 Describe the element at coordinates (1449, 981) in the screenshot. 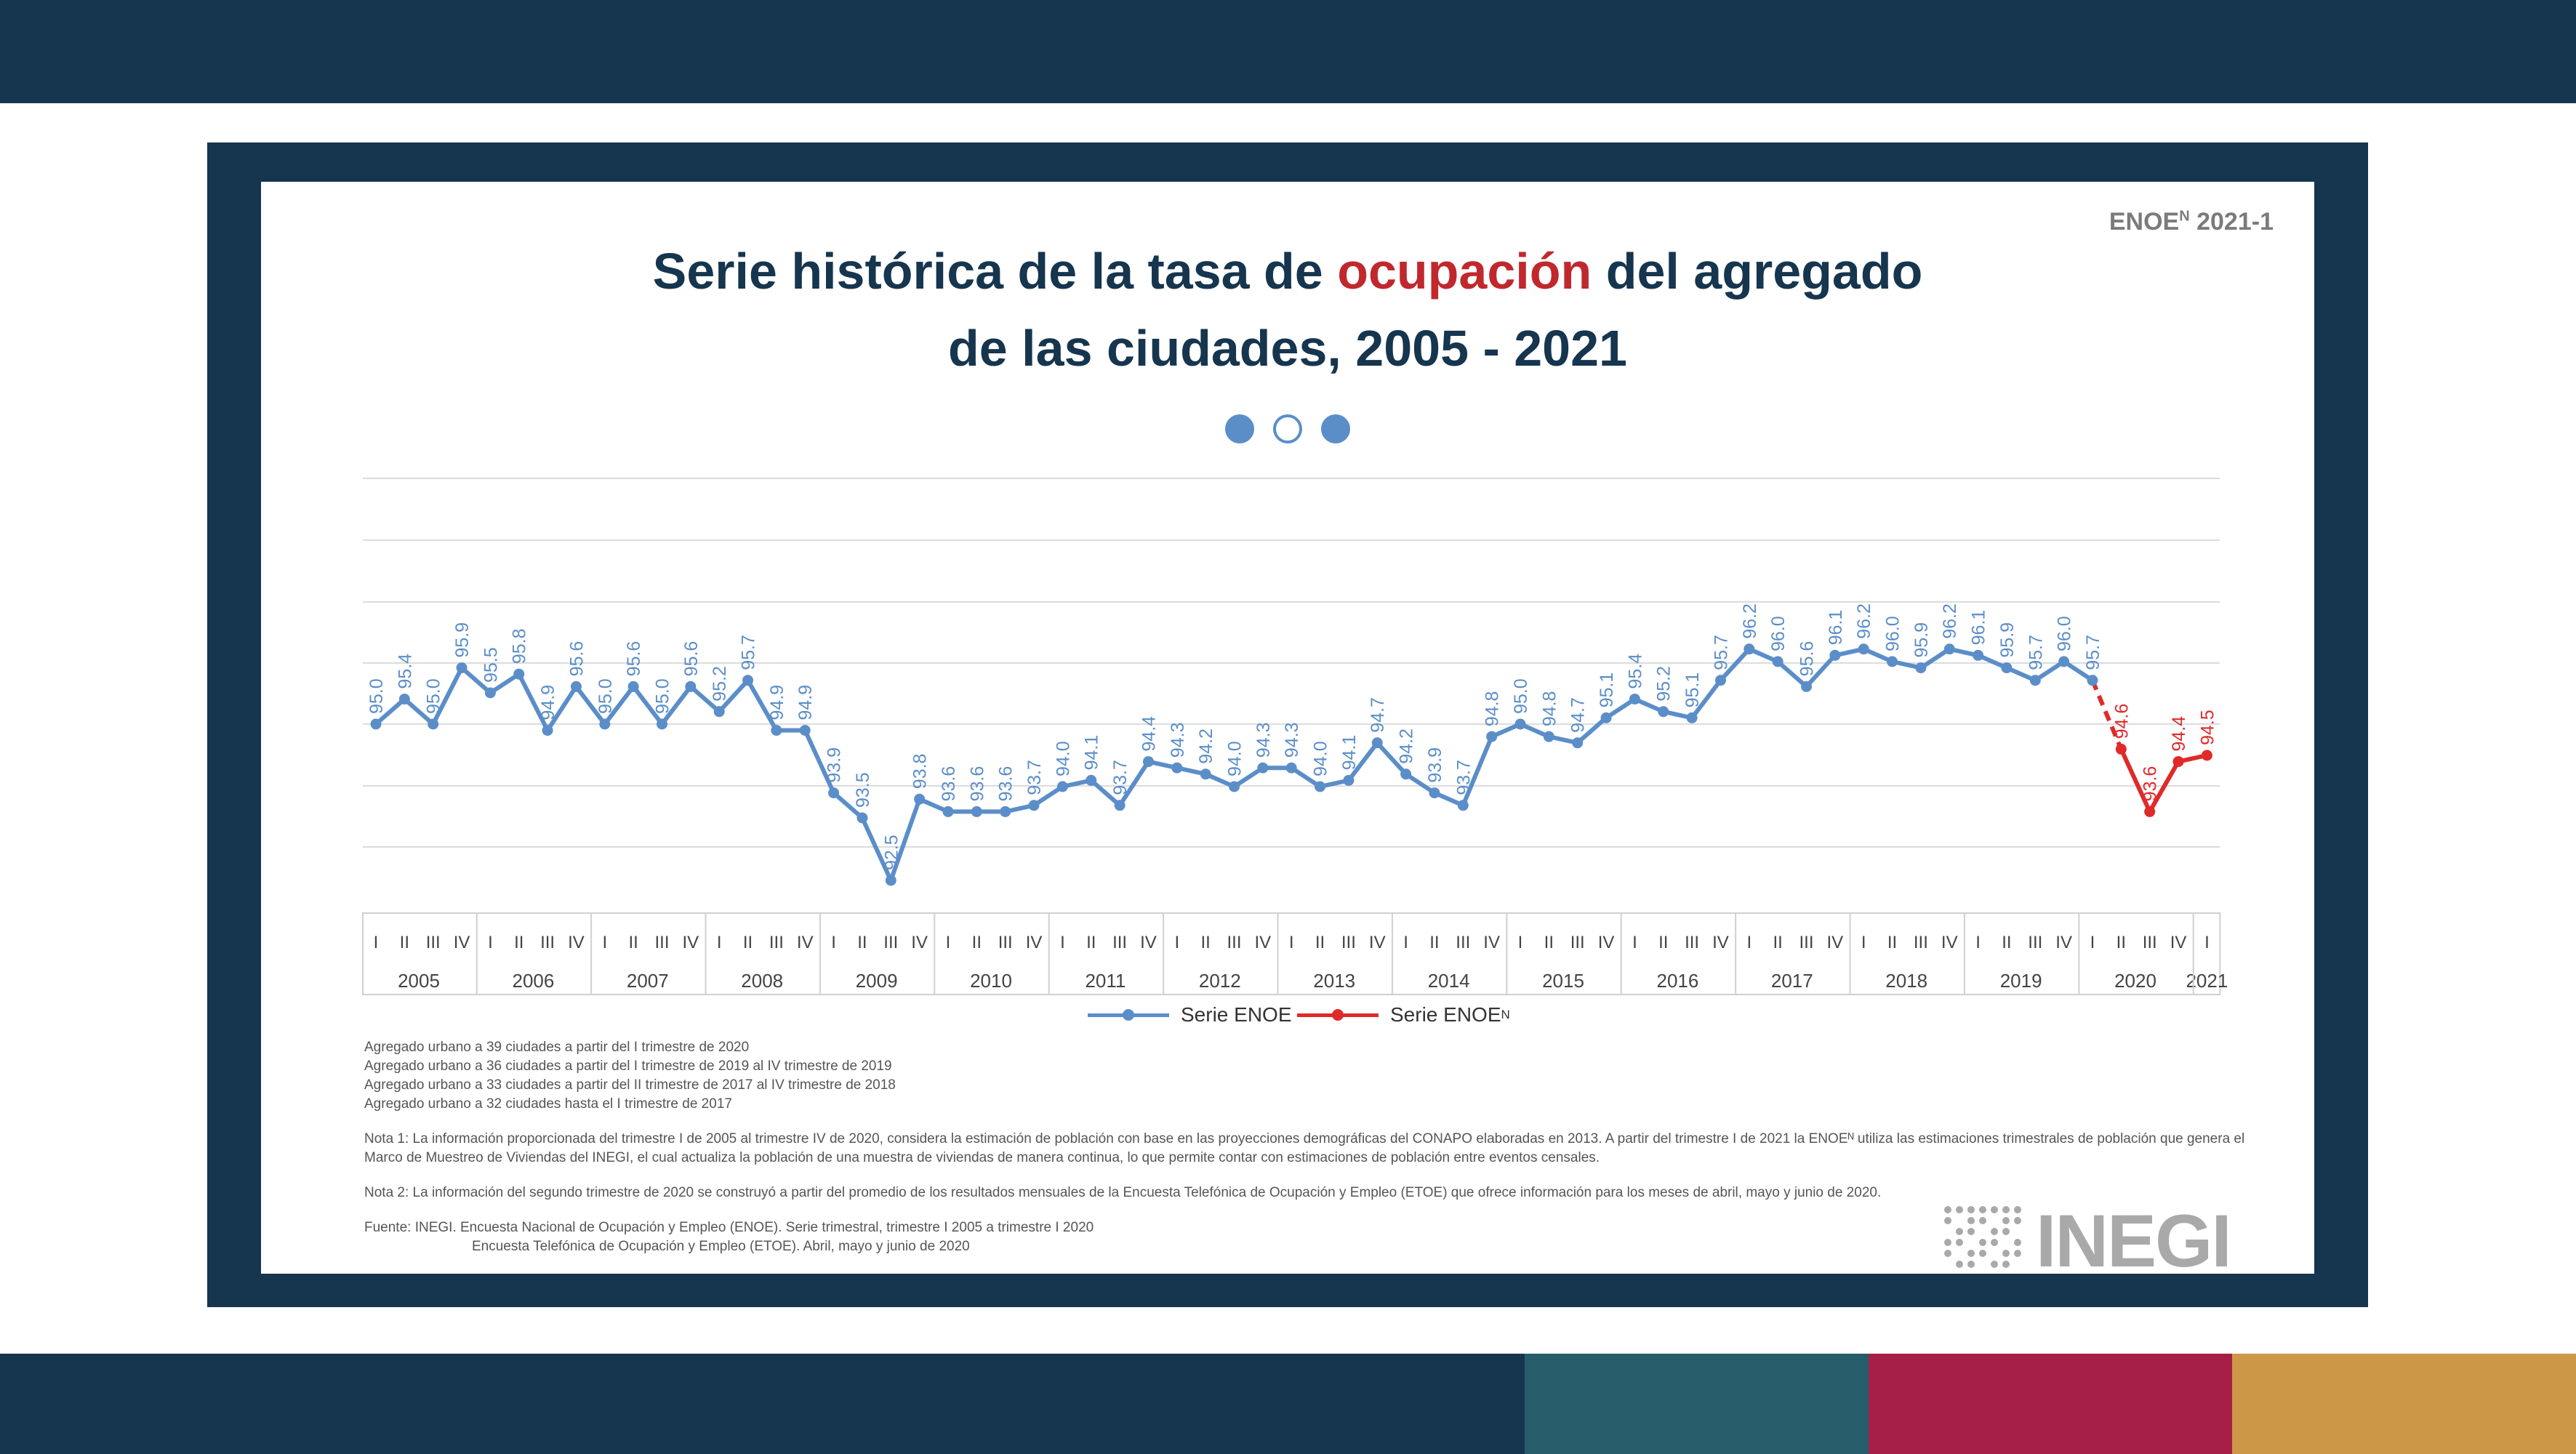

I see `x-year-label: 2014` at that location.